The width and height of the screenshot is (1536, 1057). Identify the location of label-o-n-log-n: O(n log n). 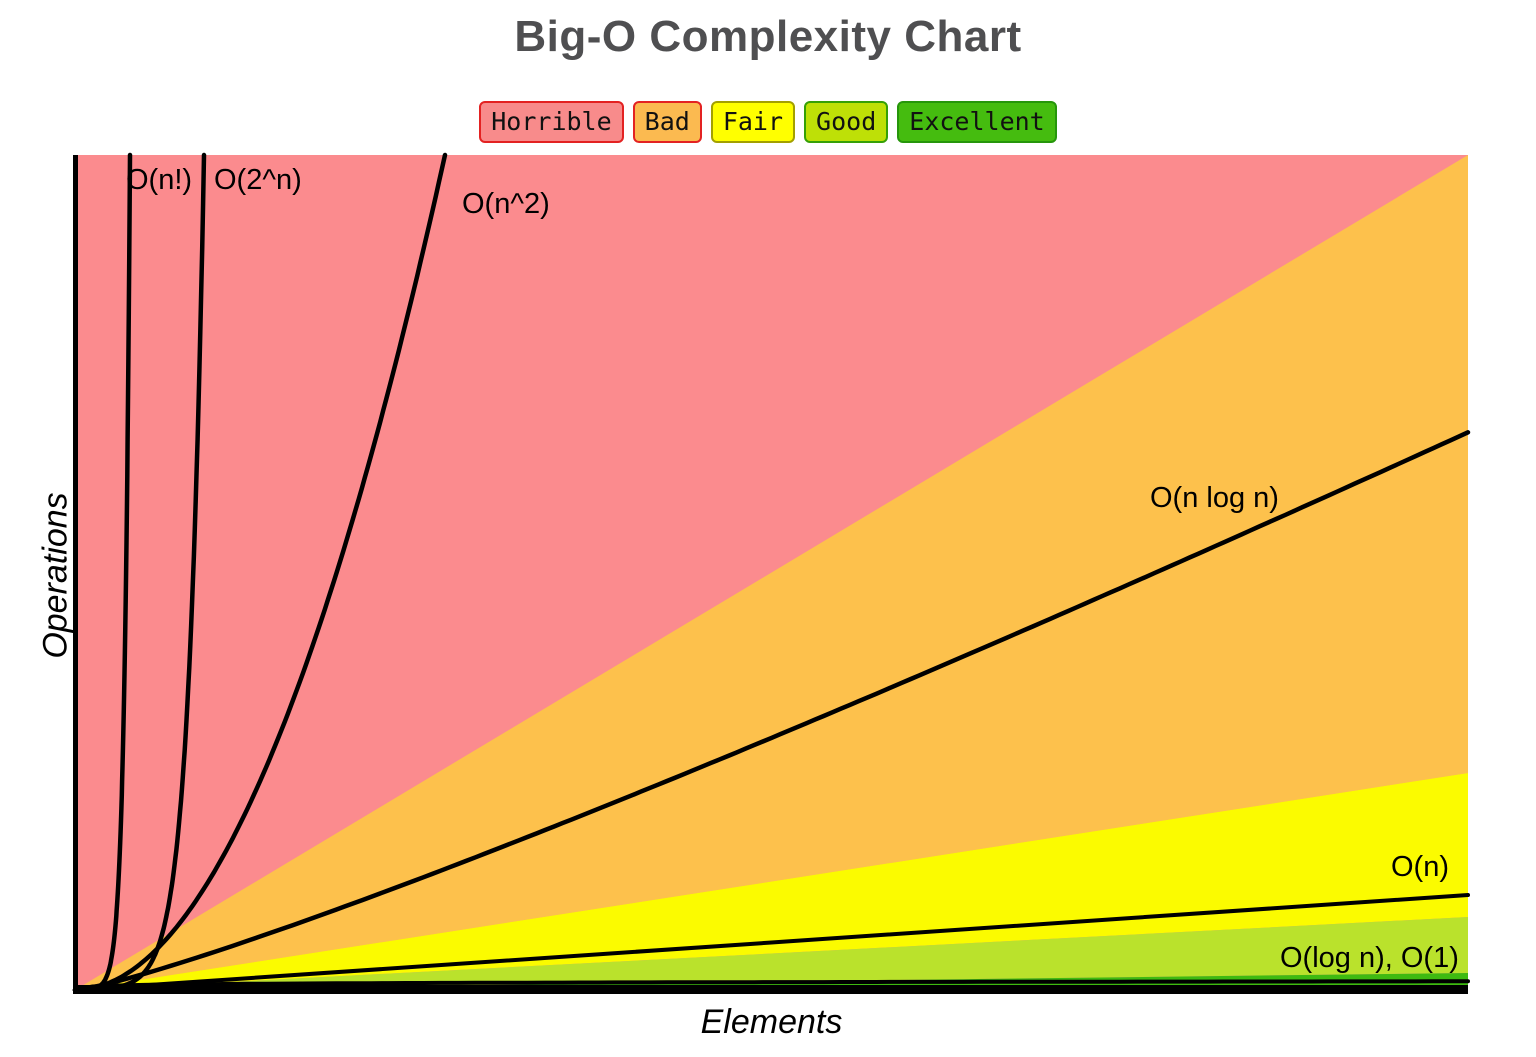
(1214, 498).